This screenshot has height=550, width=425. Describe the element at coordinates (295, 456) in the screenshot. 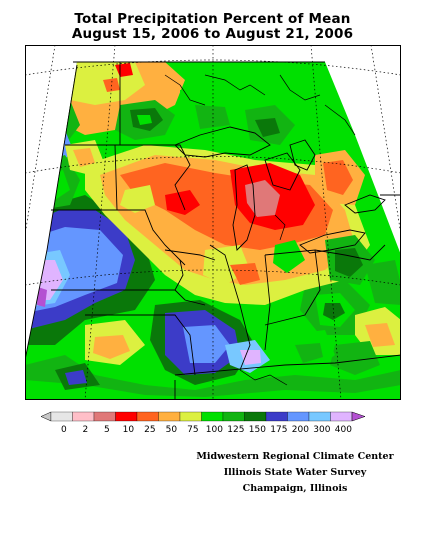

I see `credit-line1: Midwestern Regional Climate Center` at that location.